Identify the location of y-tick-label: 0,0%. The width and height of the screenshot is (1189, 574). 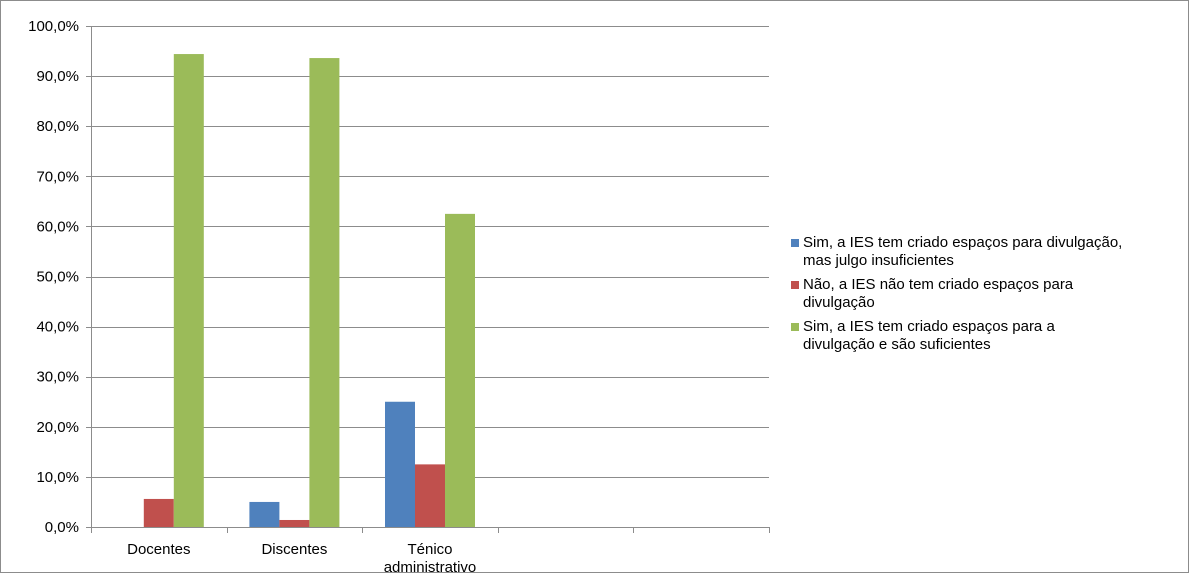
(62, 527).